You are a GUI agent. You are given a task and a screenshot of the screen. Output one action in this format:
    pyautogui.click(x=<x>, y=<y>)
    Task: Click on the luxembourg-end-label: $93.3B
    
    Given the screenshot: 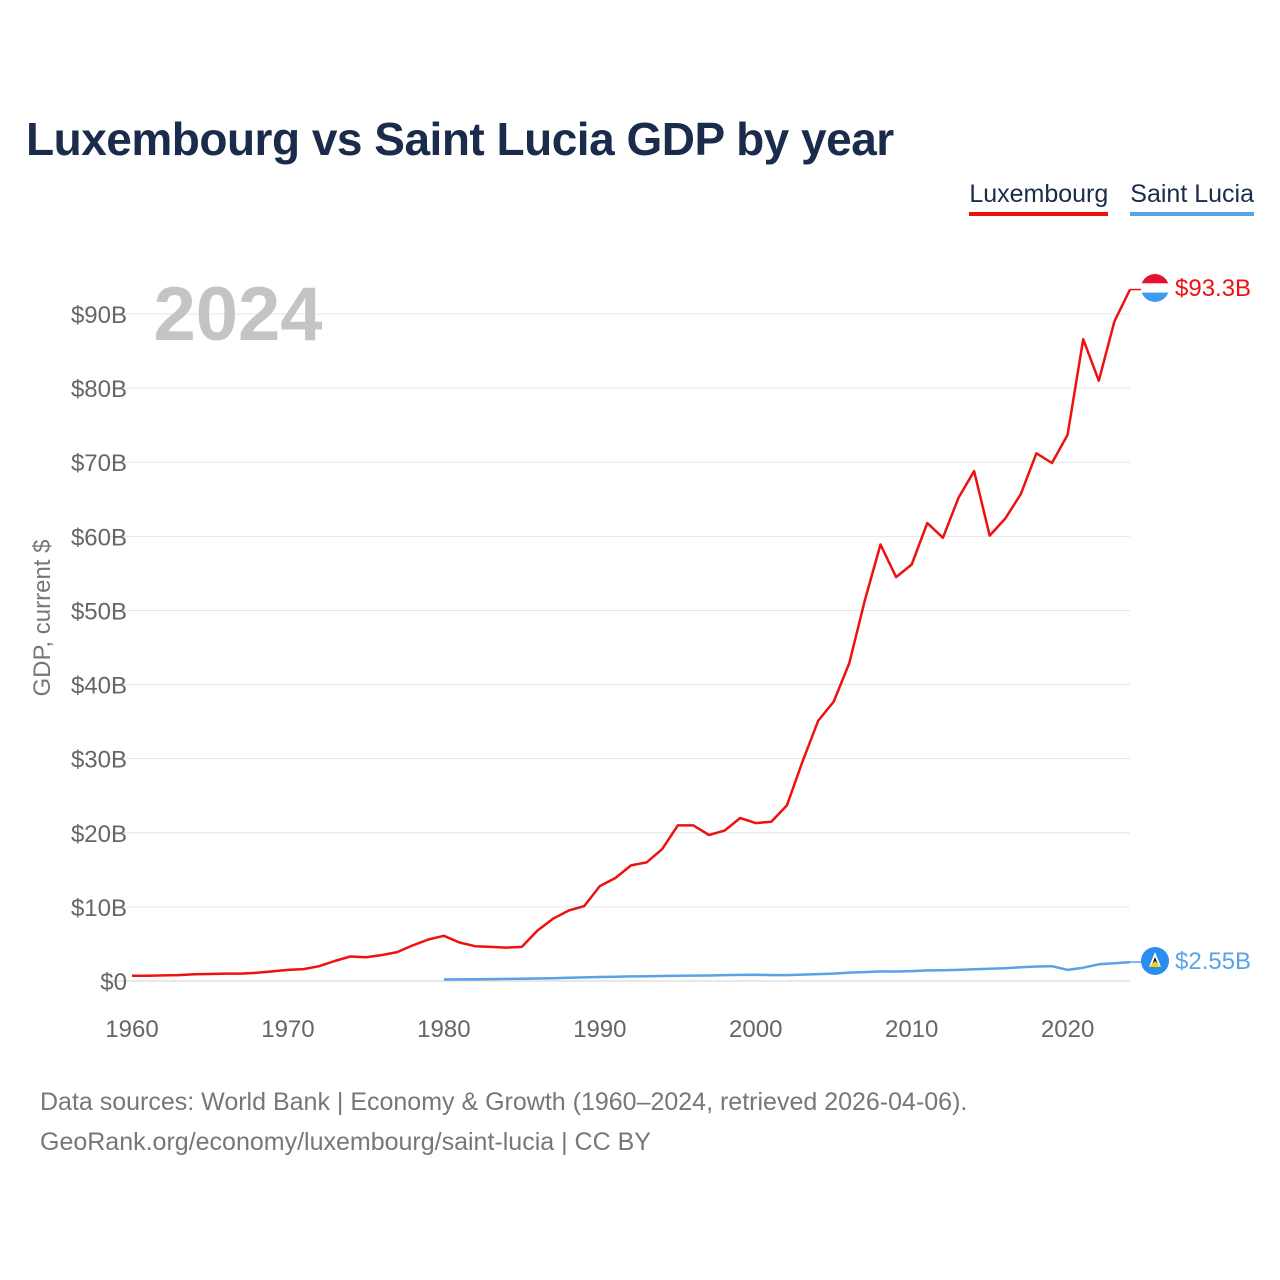 What is the action you would take?
    pyautogui.click(x=1213, y=288)
    